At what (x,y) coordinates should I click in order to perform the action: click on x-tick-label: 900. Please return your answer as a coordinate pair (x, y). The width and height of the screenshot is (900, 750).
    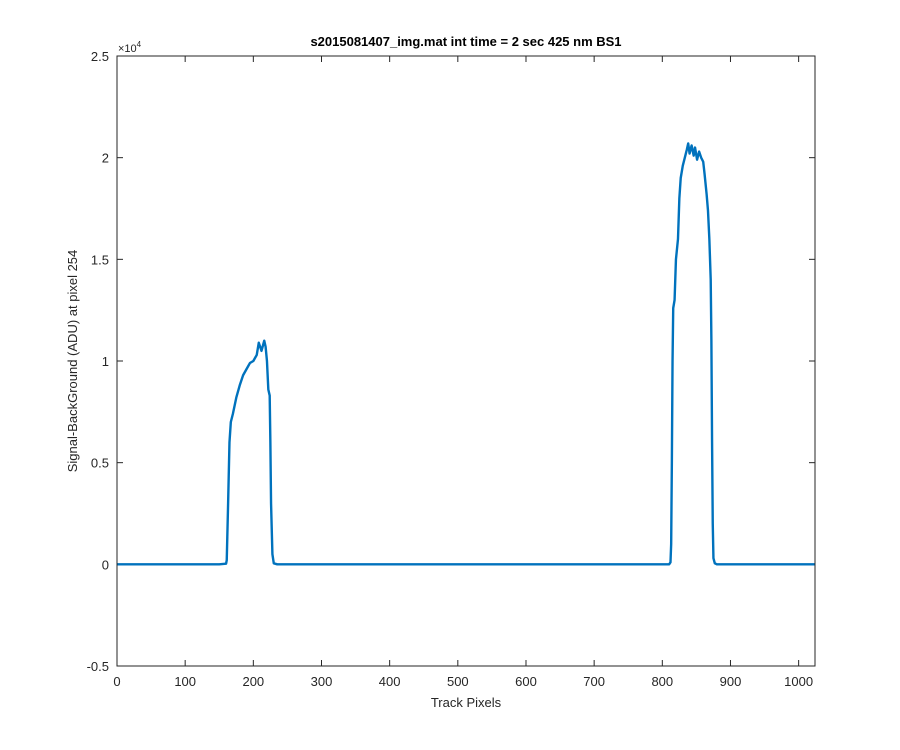
    Looking at the image, I should click on (731, 681).